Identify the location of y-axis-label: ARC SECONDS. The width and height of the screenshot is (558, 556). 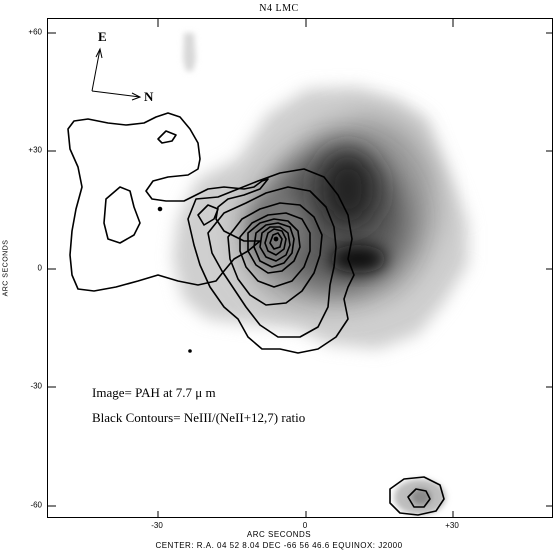
(6, 268).